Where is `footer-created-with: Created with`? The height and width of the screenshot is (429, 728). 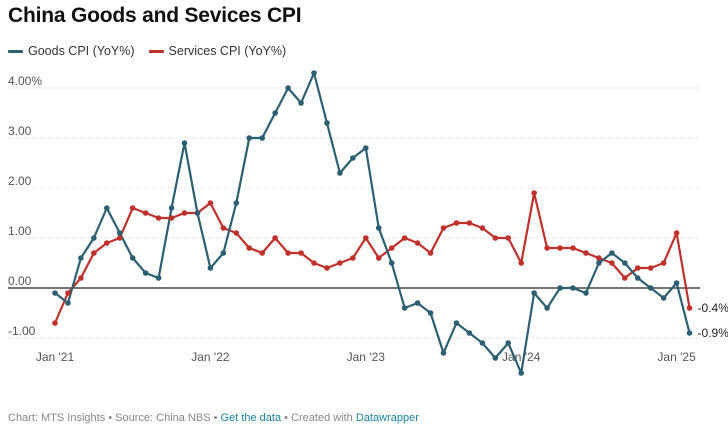
footer-created-with: Created with is located at coordinates (322, 418).